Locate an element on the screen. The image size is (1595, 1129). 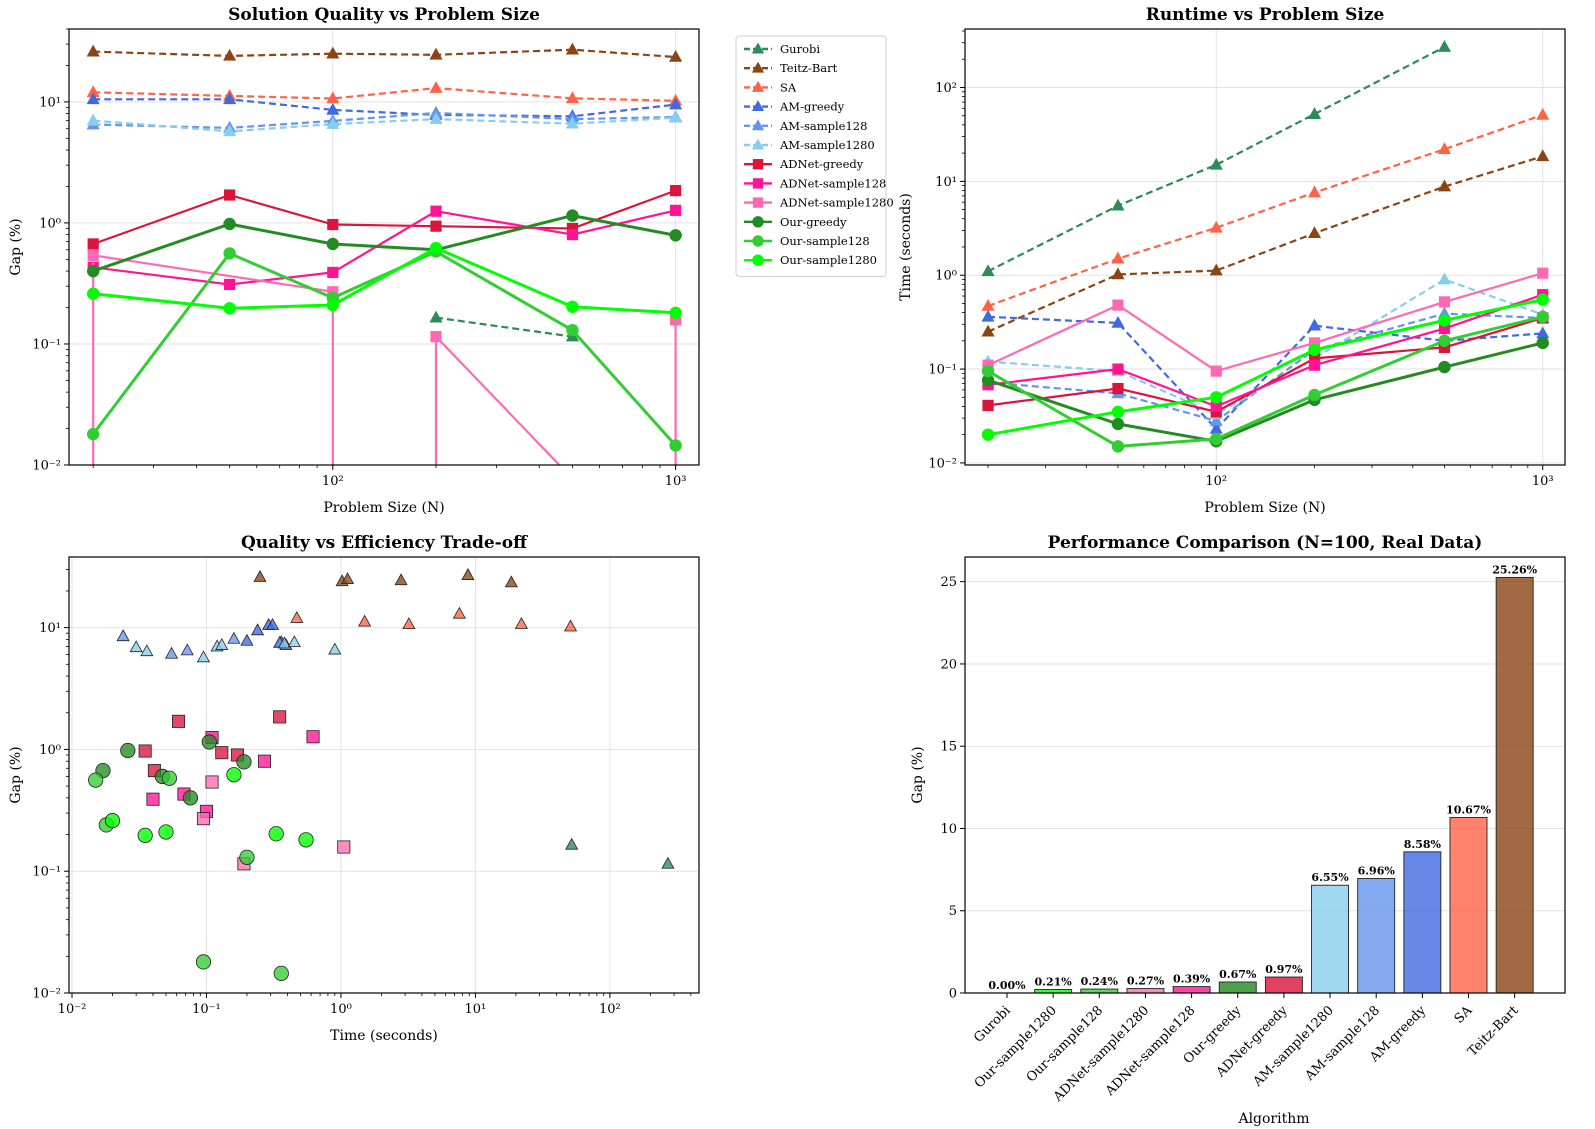
series-line-adnet-sample1280 is located at coordinates (1265, 322).